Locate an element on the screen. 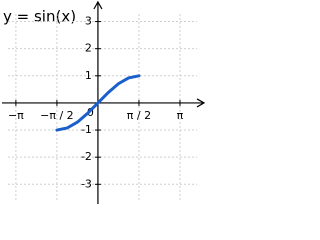 The image size is (320, 240). x-tick-label: −π is located at coordinates (16, 115).